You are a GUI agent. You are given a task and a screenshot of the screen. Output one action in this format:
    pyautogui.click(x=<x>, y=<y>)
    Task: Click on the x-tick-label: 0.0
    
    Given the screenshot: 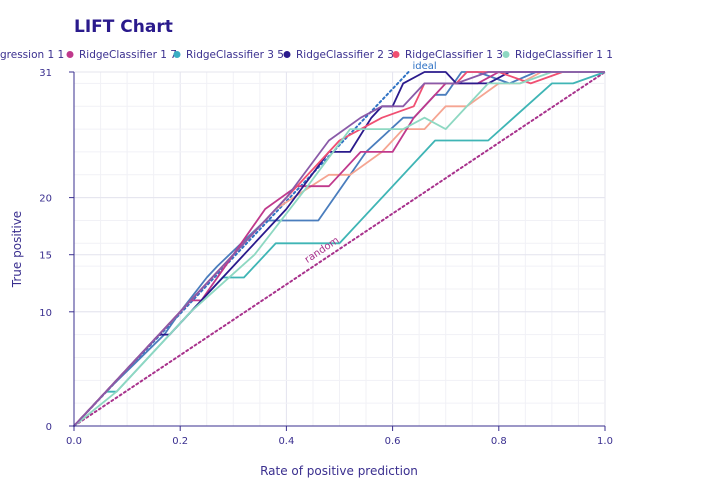 What is the action you would take?
    pyautogui.click(x=74, y=441)
    